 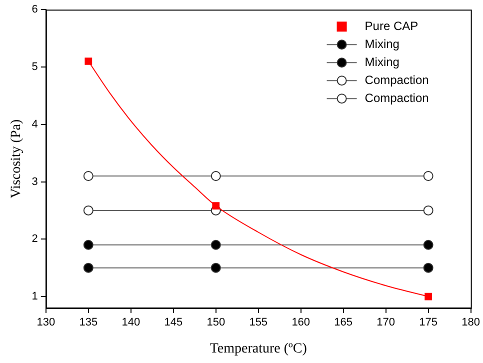 I want to click on x-tick-label: 140, so click(x=131, y=322).